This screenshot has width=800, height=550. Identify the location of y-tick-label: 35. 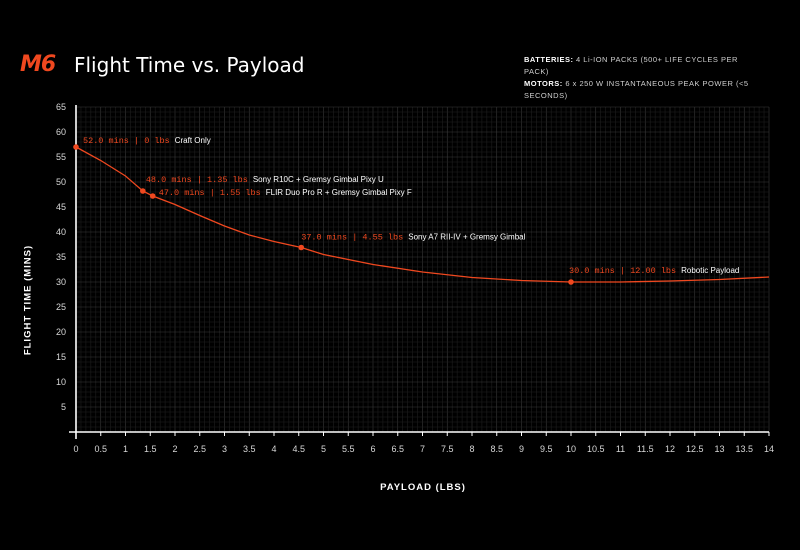
(61, 257).